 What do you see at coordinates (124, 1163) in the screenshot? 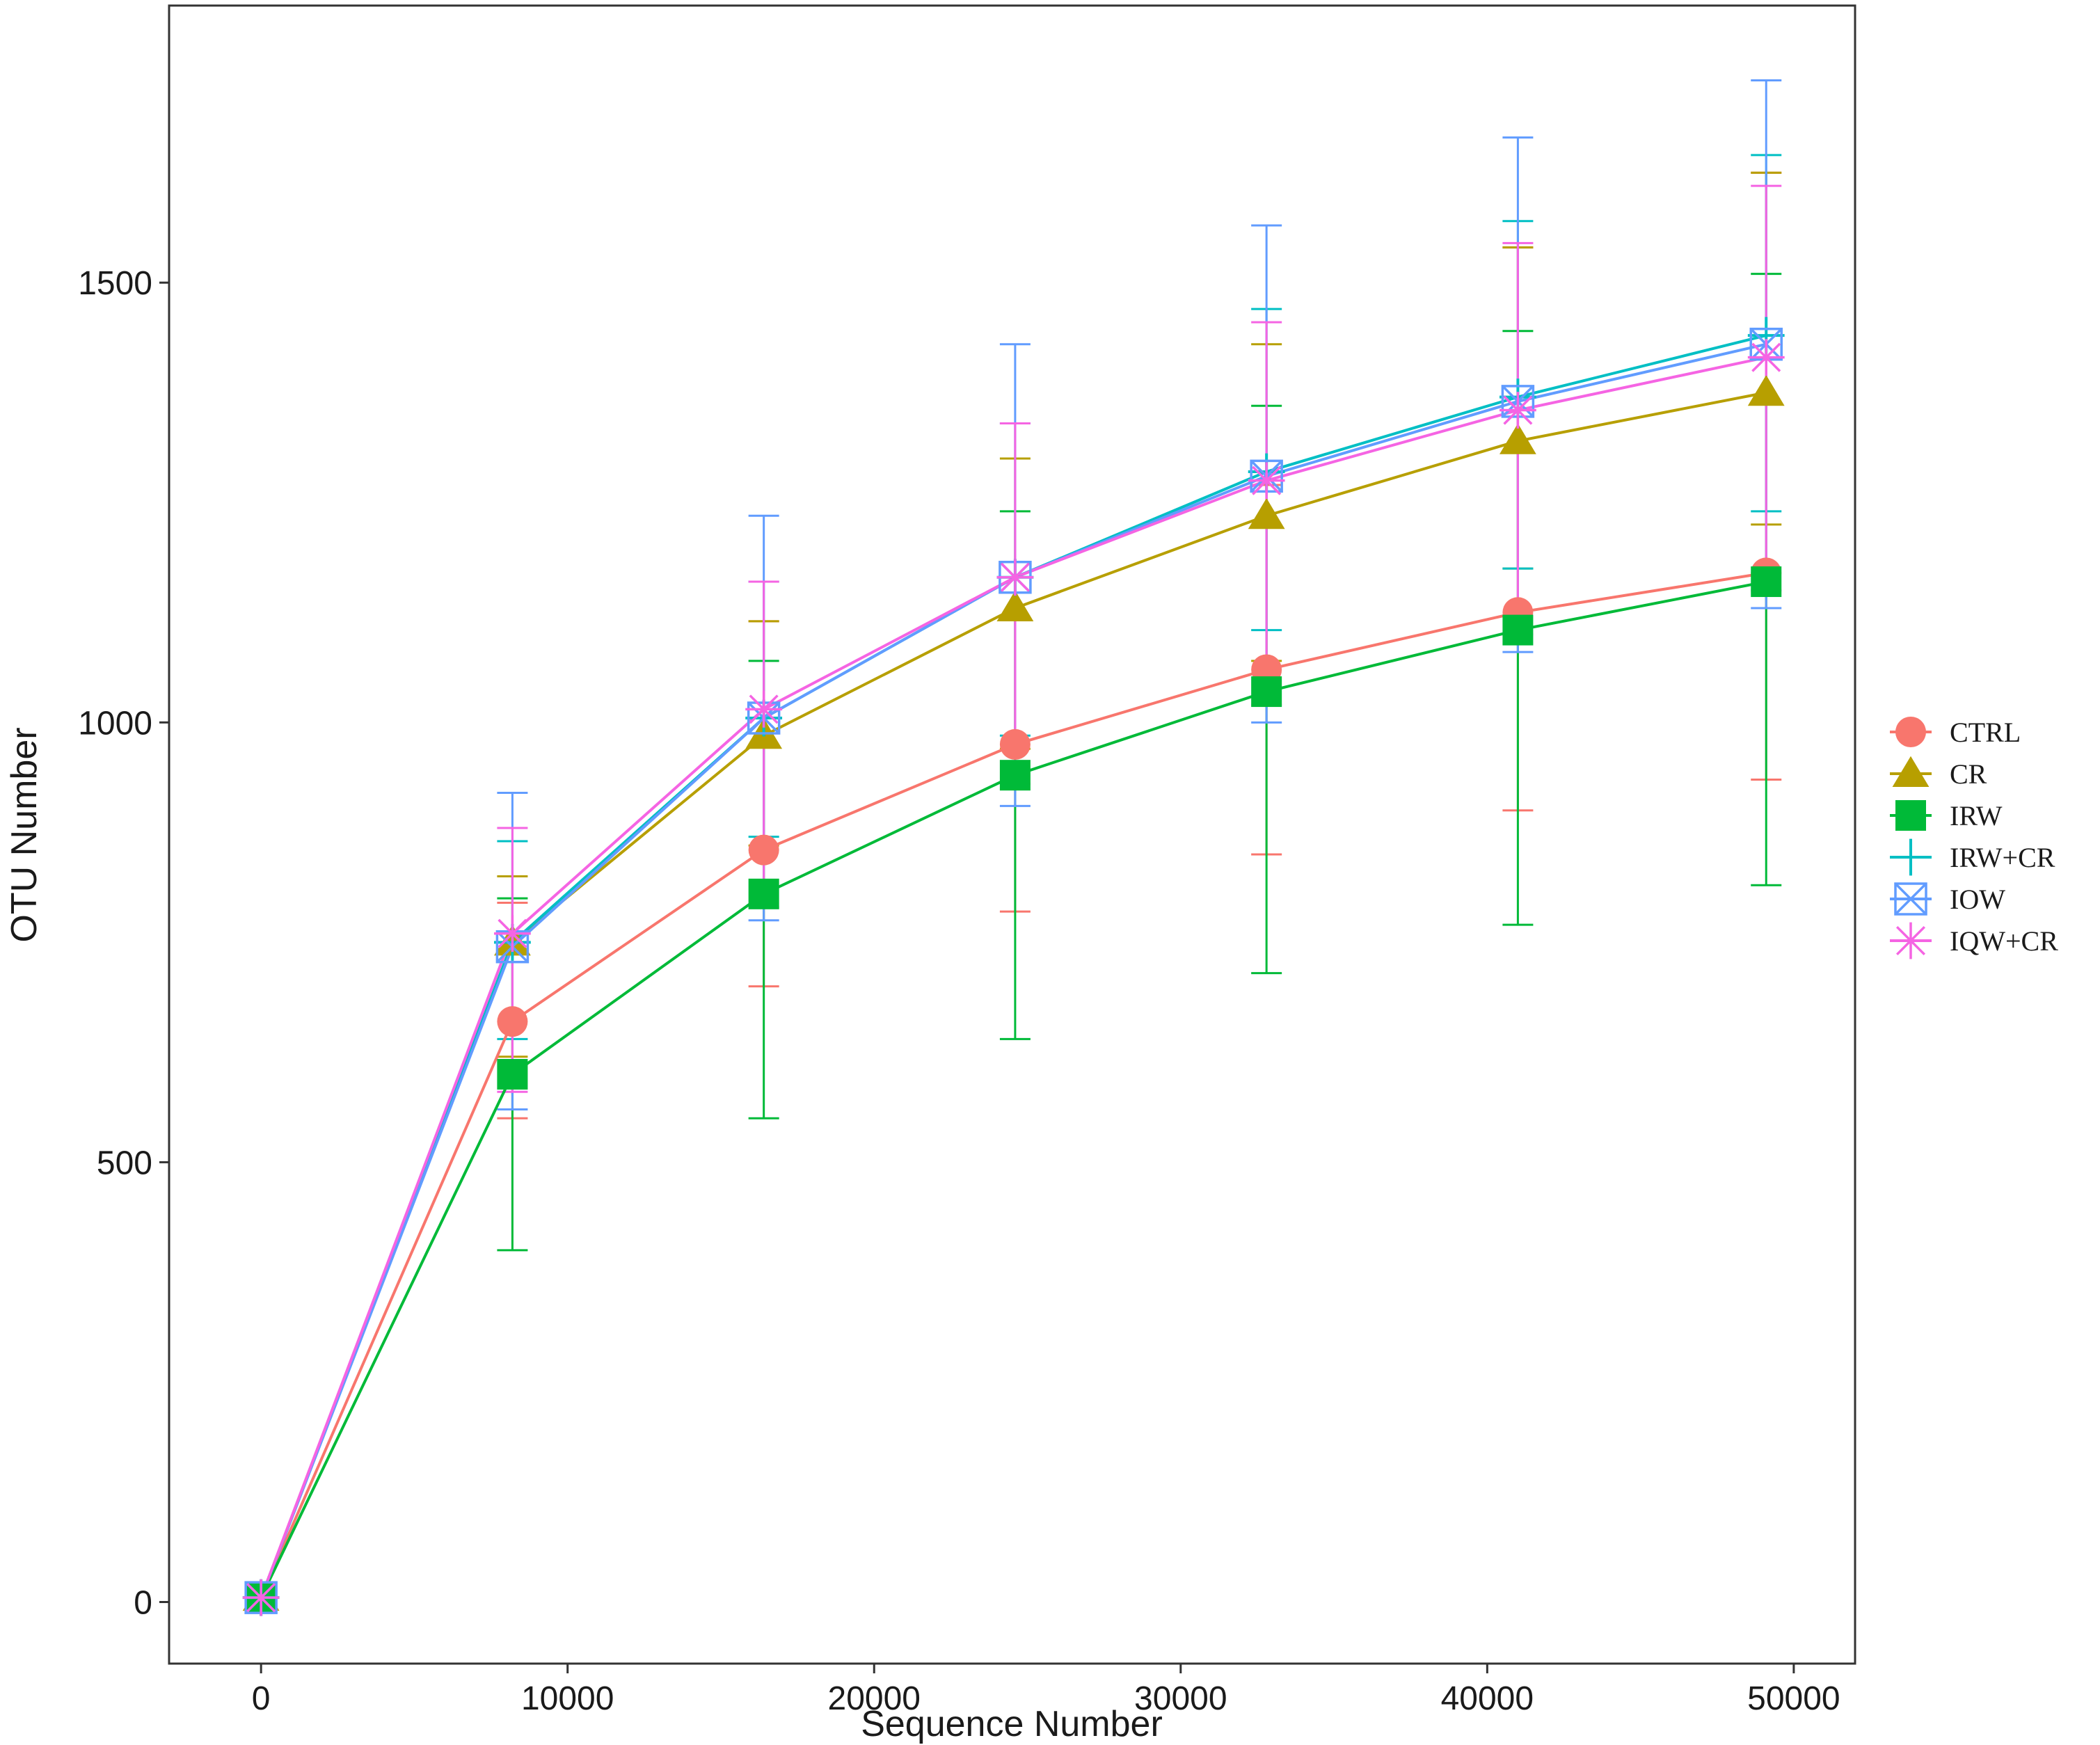
I see `y-tick-label: 500` at bounding box center [124, 1163].